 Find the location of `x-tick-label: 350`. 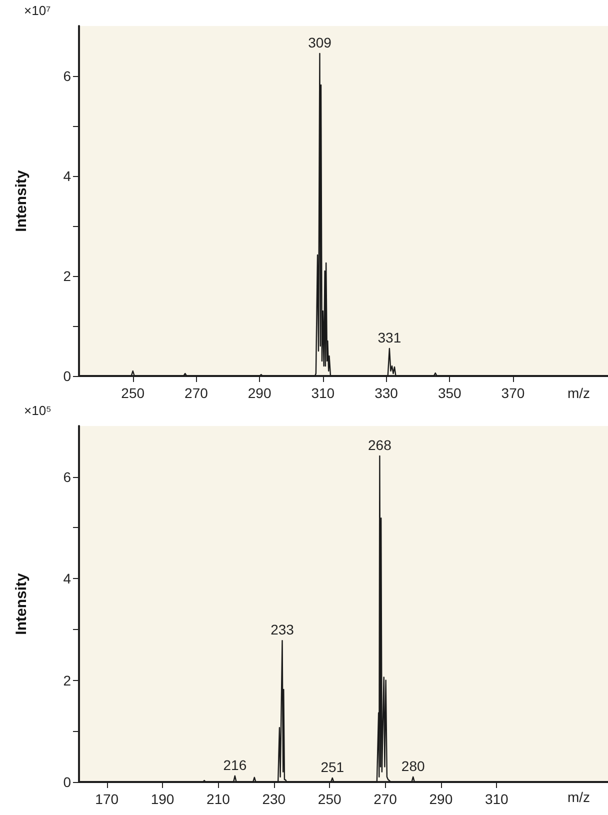

x-tick-label: 350 is located at coordinates (450, 393).